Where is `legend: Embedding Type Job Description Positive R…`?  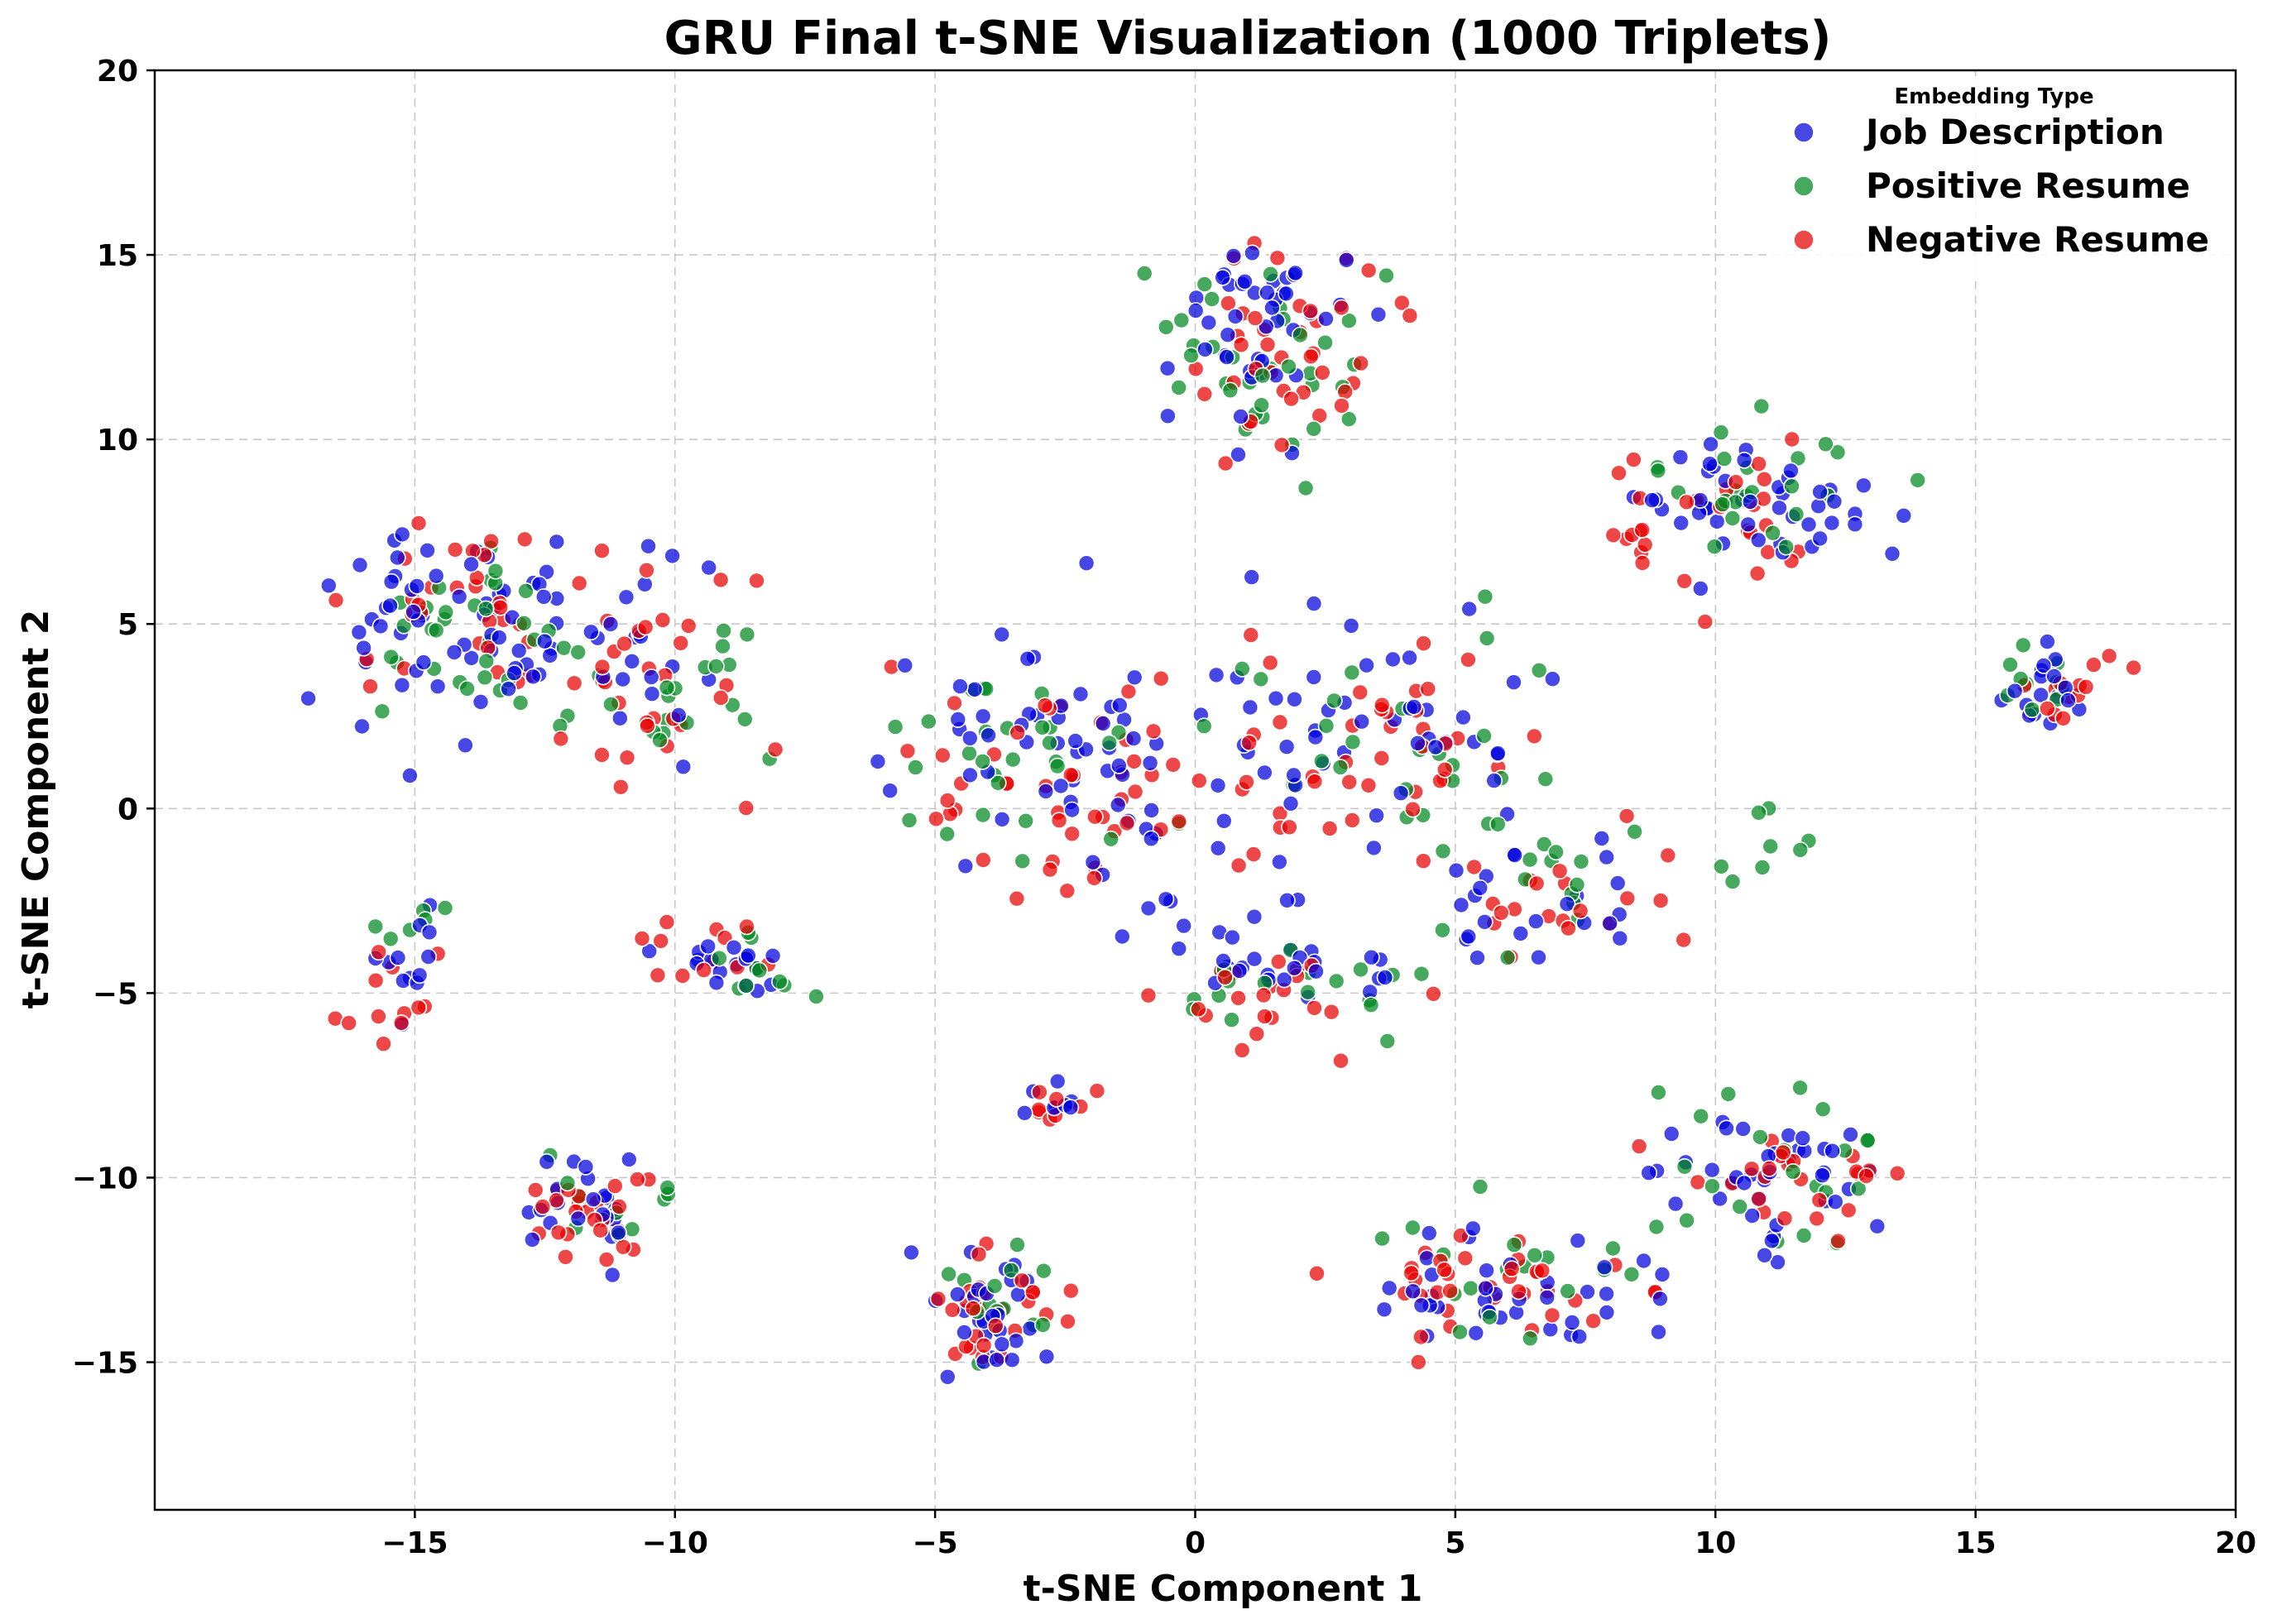 legend: Embedding Type Job Description Positive R… is located at coordinates (2002, 178).